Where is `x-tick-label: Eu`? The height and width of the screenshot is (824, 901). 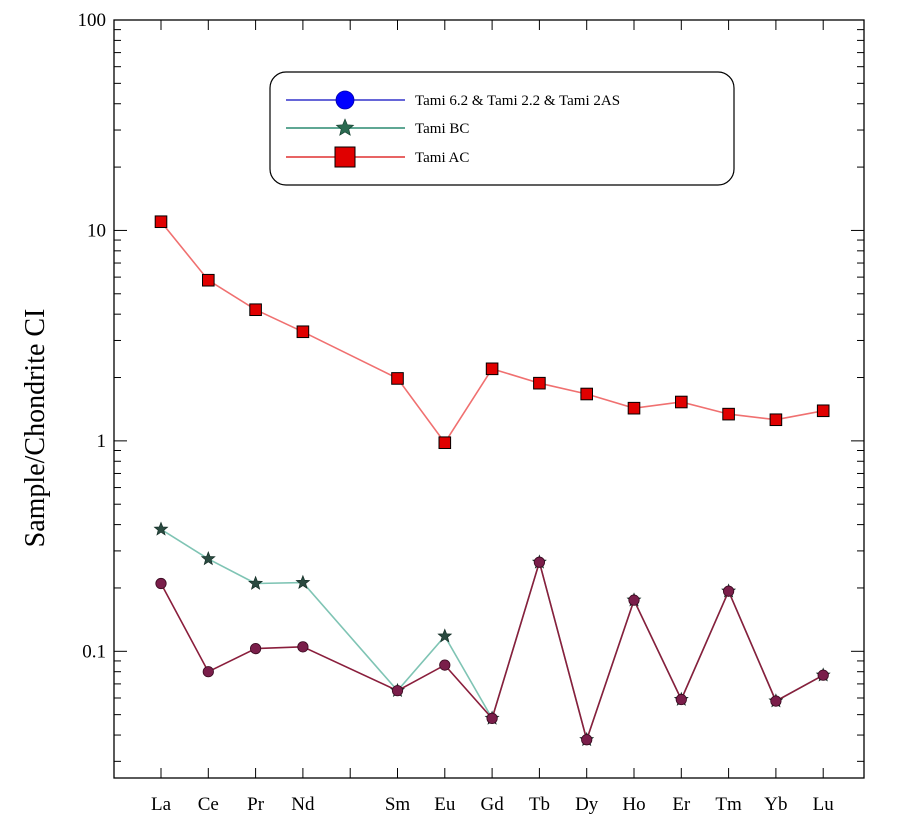
x-tick-label: Eu is located at coordinates (445, 804).